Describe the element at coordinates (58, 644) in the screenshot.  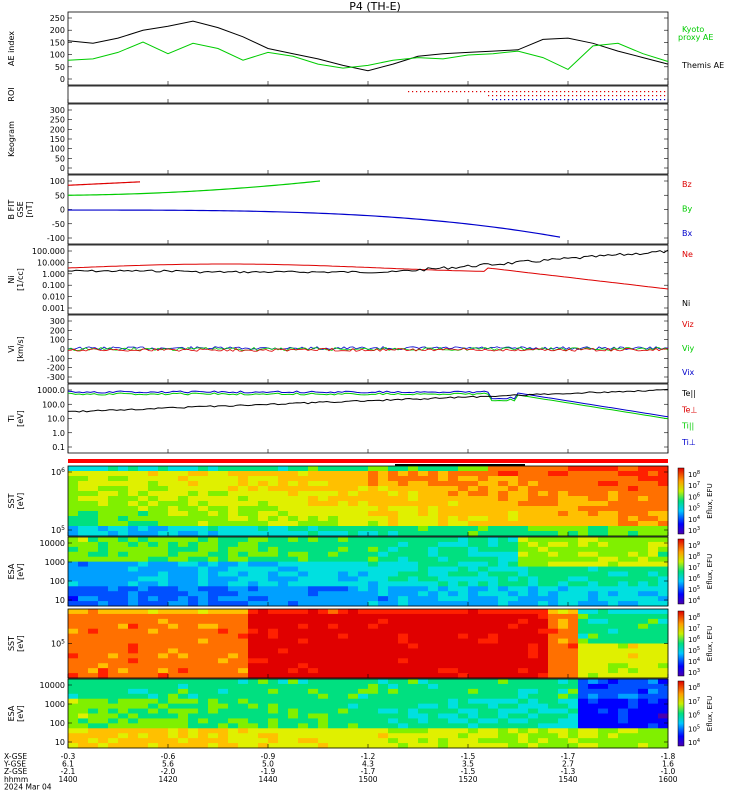
I see `sst_i-tick-label: 105` at that location.